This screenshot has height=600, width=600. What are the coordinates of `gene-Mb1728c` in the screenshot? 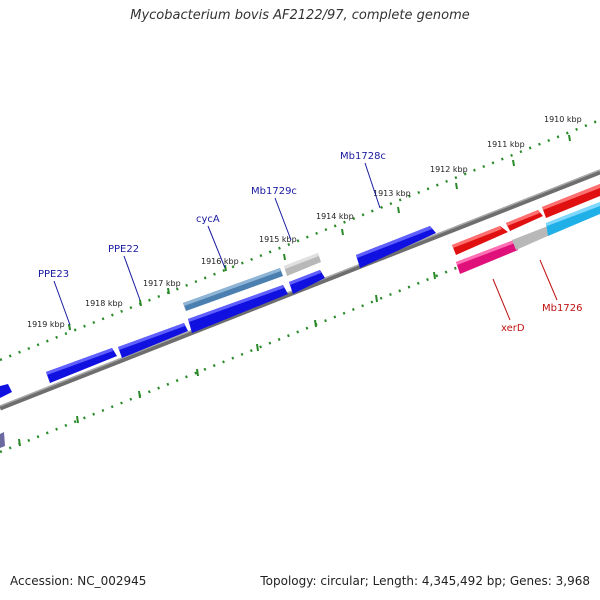 It's located at (396, 247).